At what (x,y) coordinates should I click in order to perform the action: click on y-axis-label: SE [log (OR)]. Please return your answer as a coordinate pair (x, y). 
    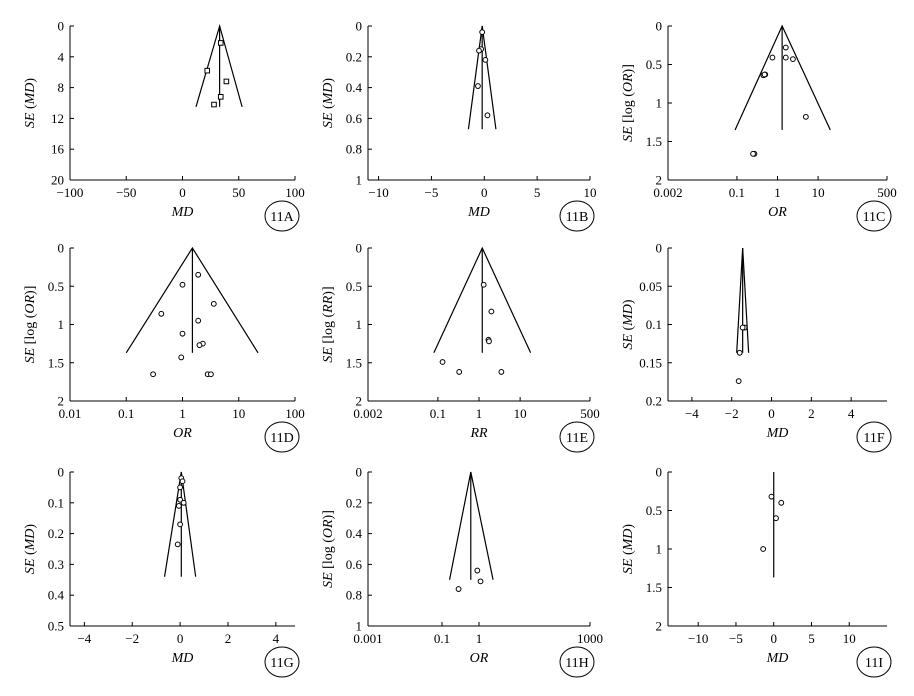
    Looking at the image, I should click on (628, 103).